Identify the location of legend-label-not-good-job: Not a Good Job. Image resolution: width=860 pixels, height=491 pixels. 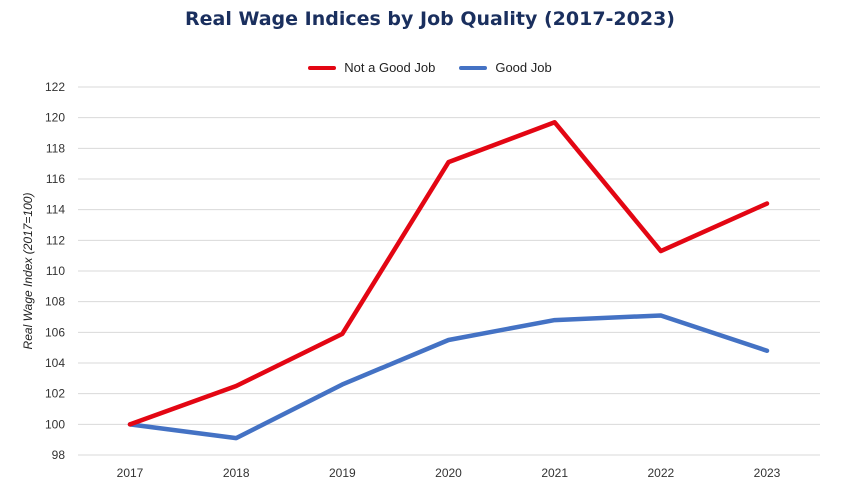
(390, 67).